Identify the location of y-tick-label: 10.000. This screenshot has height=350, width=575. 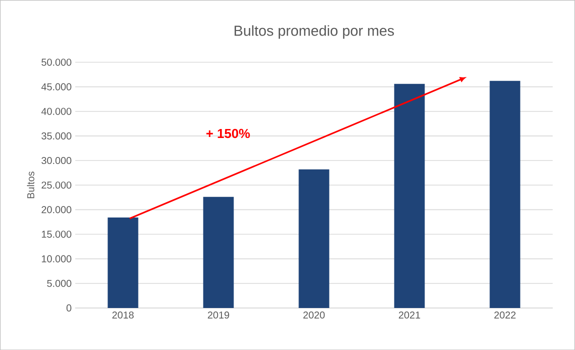
(57, 258).